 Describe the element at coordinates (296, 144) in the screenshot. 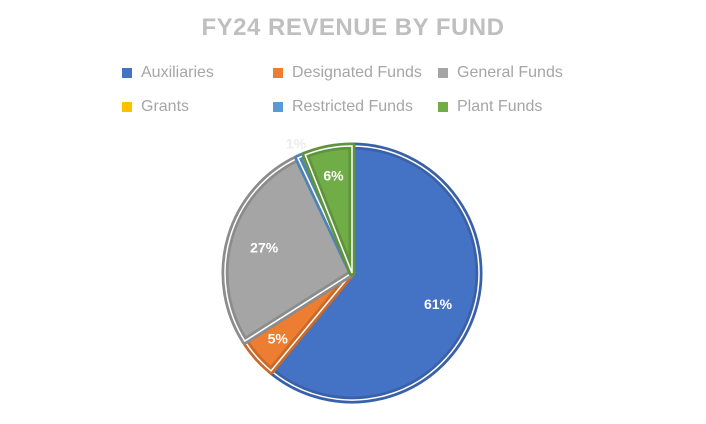

I see `data-label: 1%` at that location.